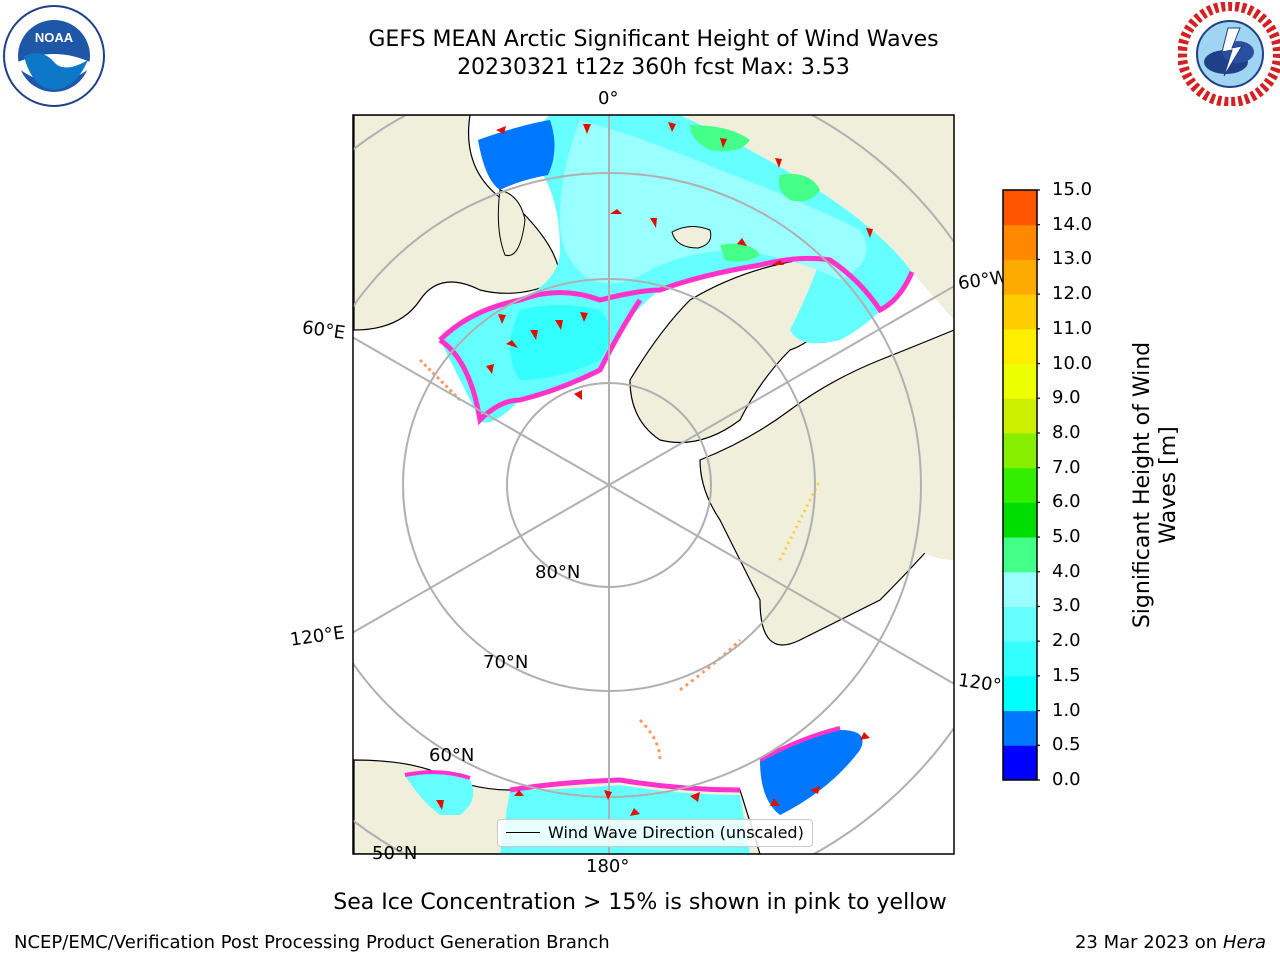  Describe the element at coordinates (1066, 571) in the screenshot. I see `colorbar-tick-label: 4.0` at that location.